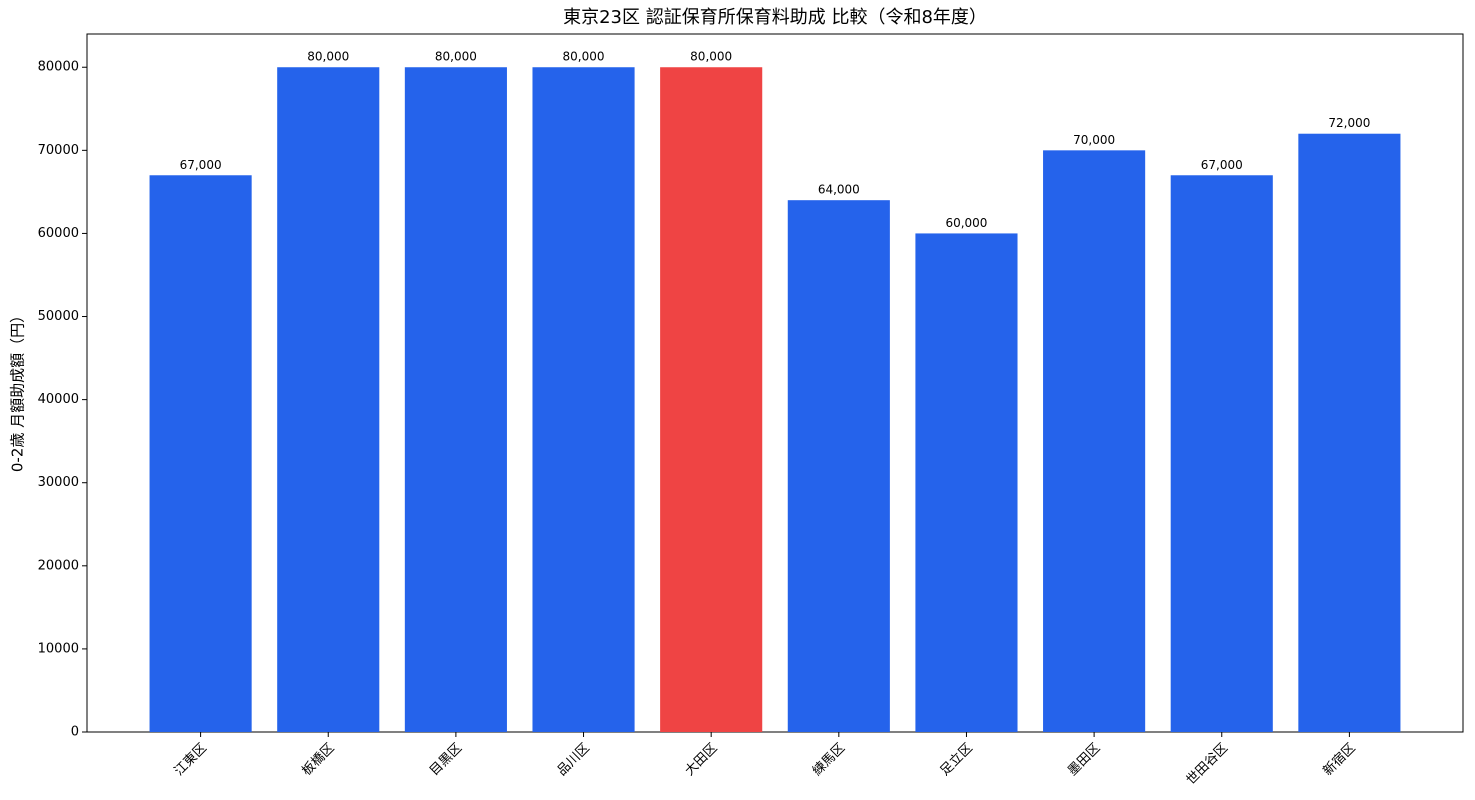  Describe the element at coordinates (58, 67) in the screenshot. I see `y-tick-label: 80000` at that location.